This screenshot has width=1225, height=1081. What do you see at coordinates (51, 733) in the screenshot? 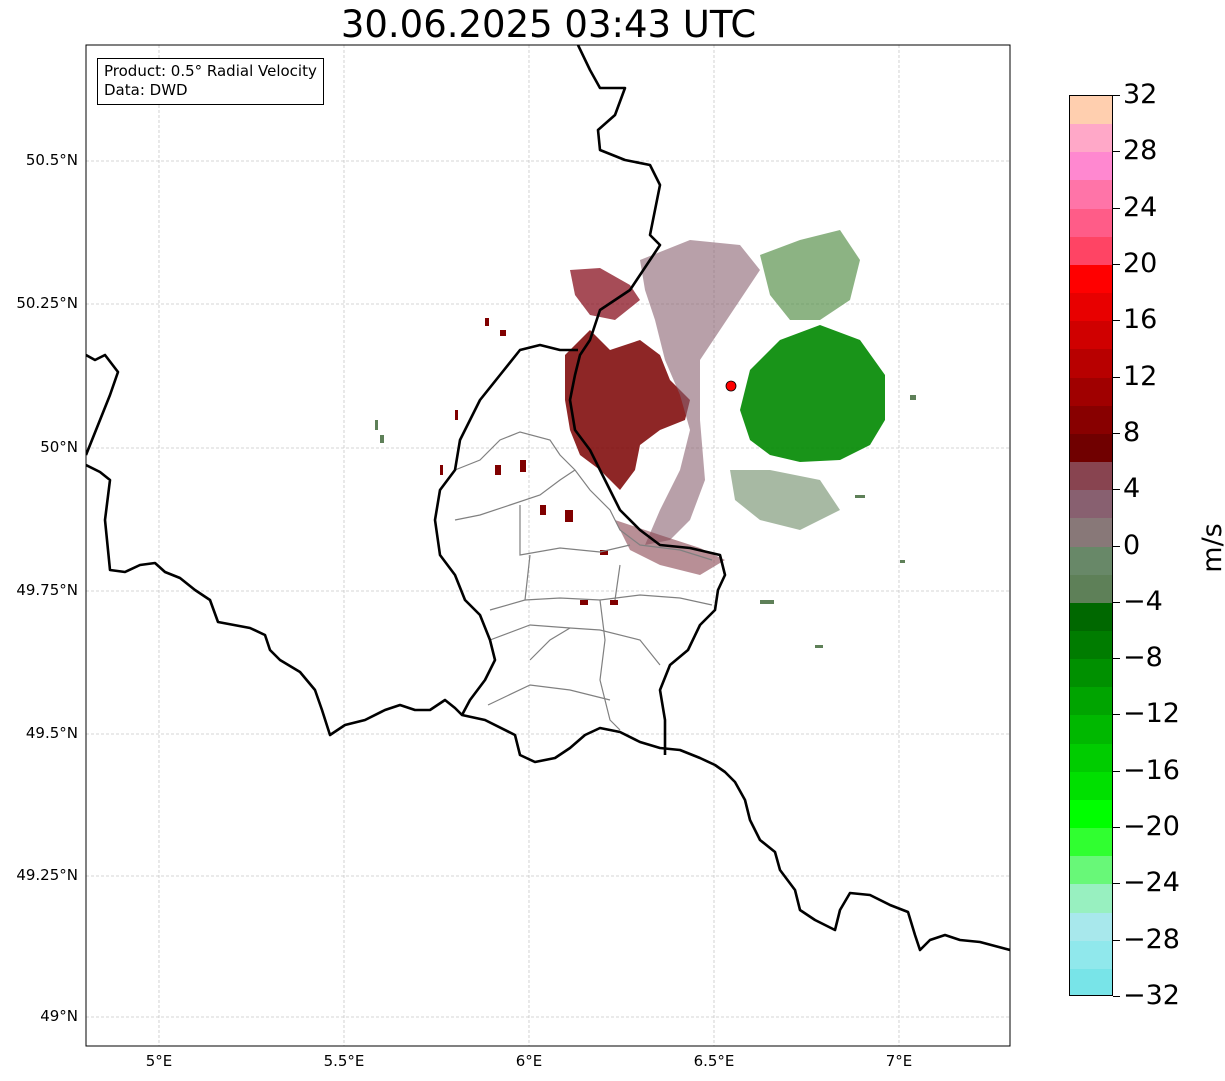
I see `lat-tick-label: 49.5°N` at bounding box center [51, 733].